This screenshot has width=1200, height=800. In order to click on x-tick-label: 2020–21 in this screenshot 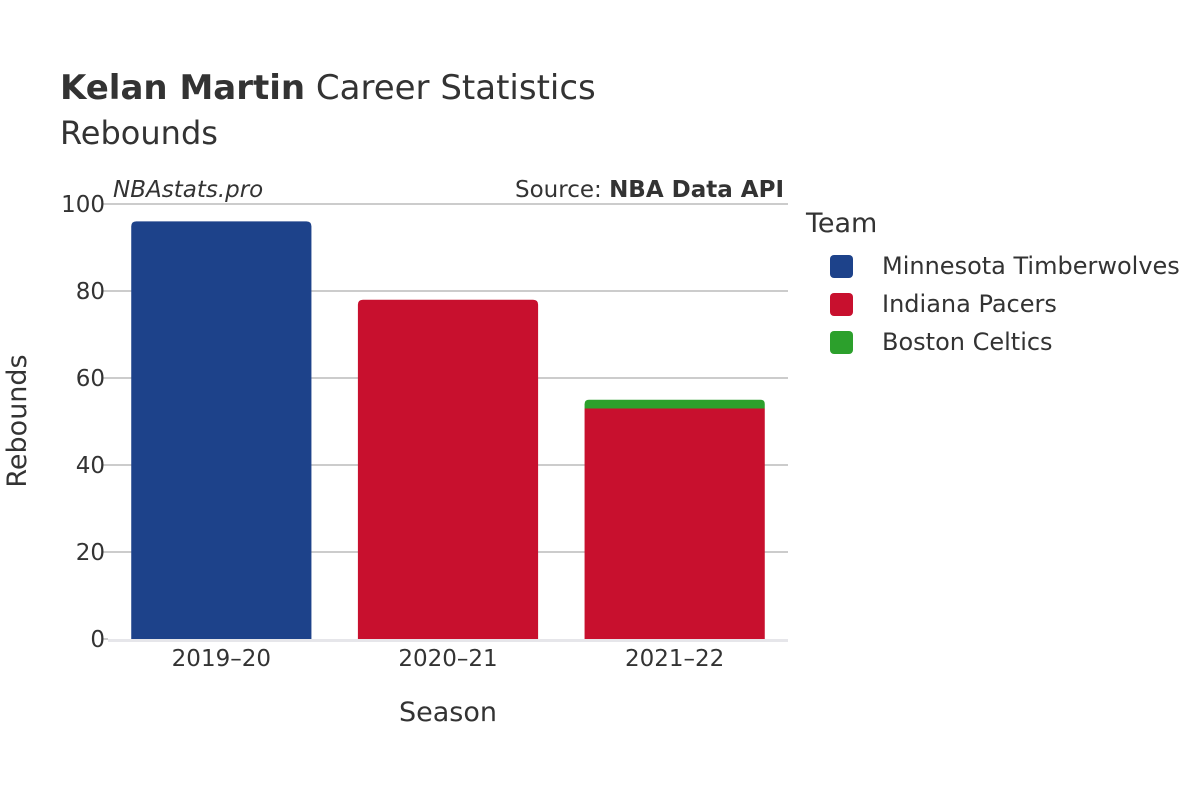, I will do `click(447, 659)`.